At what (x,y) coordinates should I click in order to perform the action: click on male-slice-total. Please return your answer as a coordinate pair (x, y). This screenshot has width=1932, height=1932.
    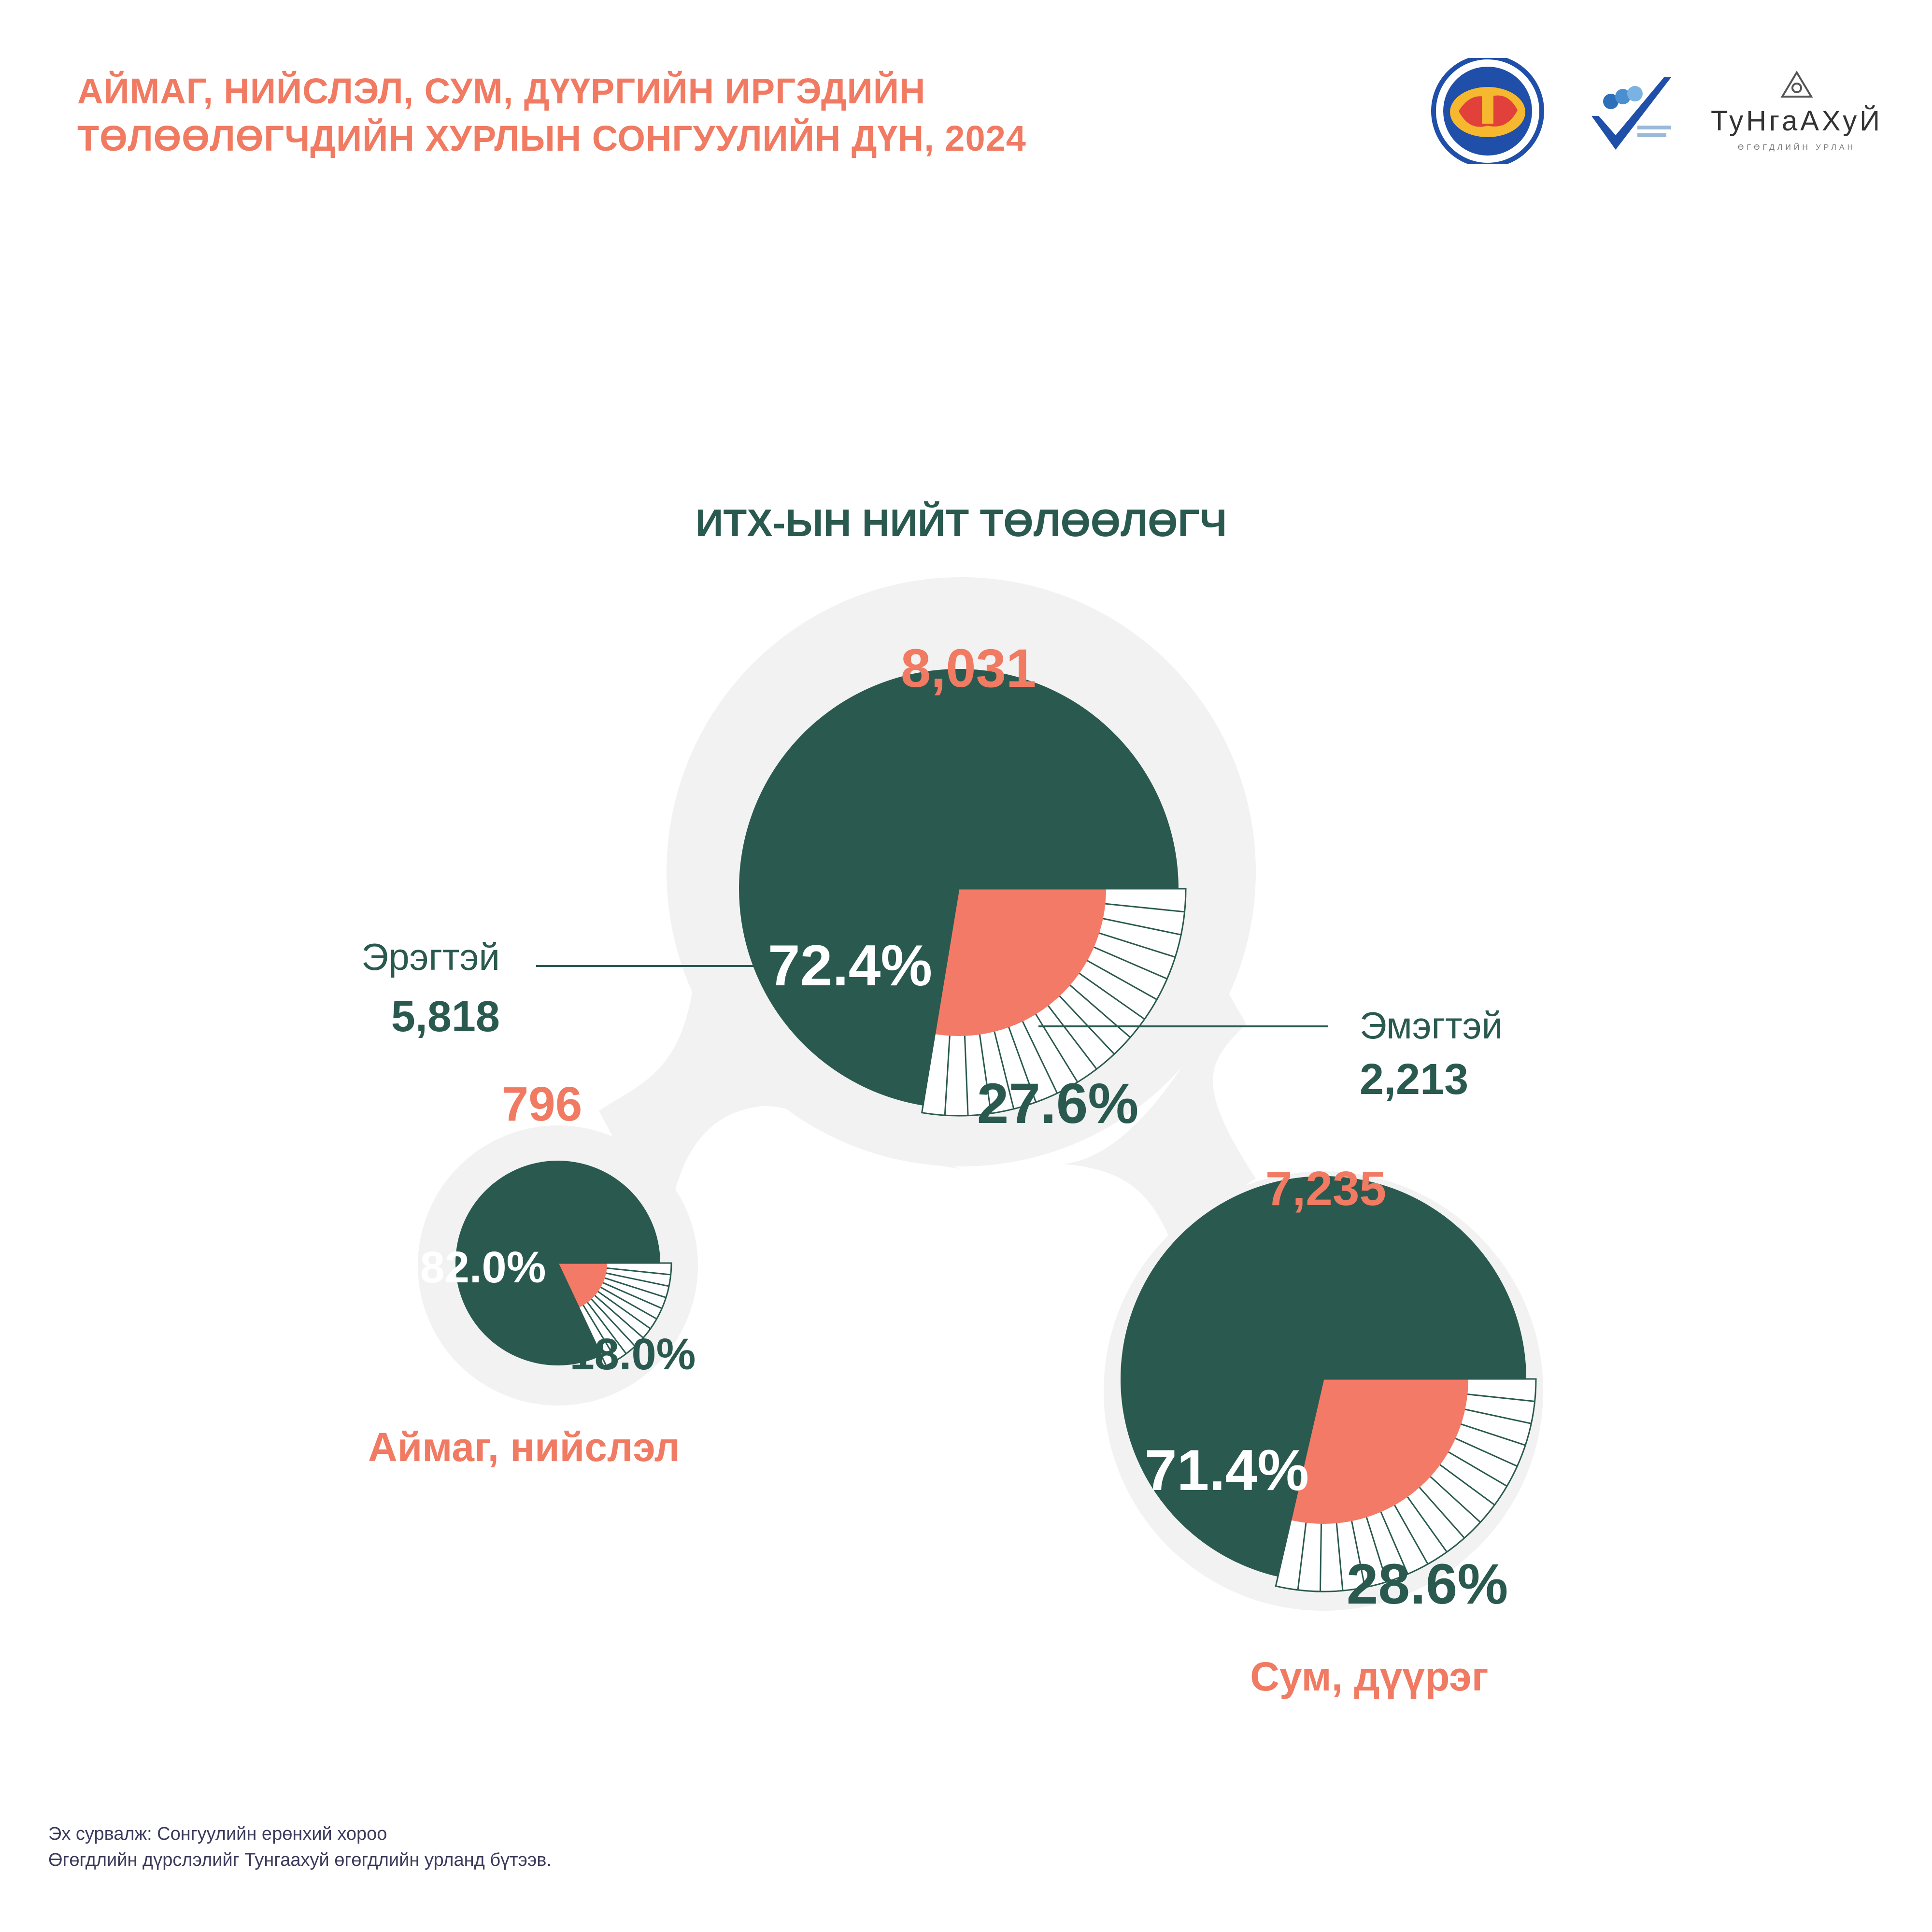
    Looking at the image, I should click on (959, 887).